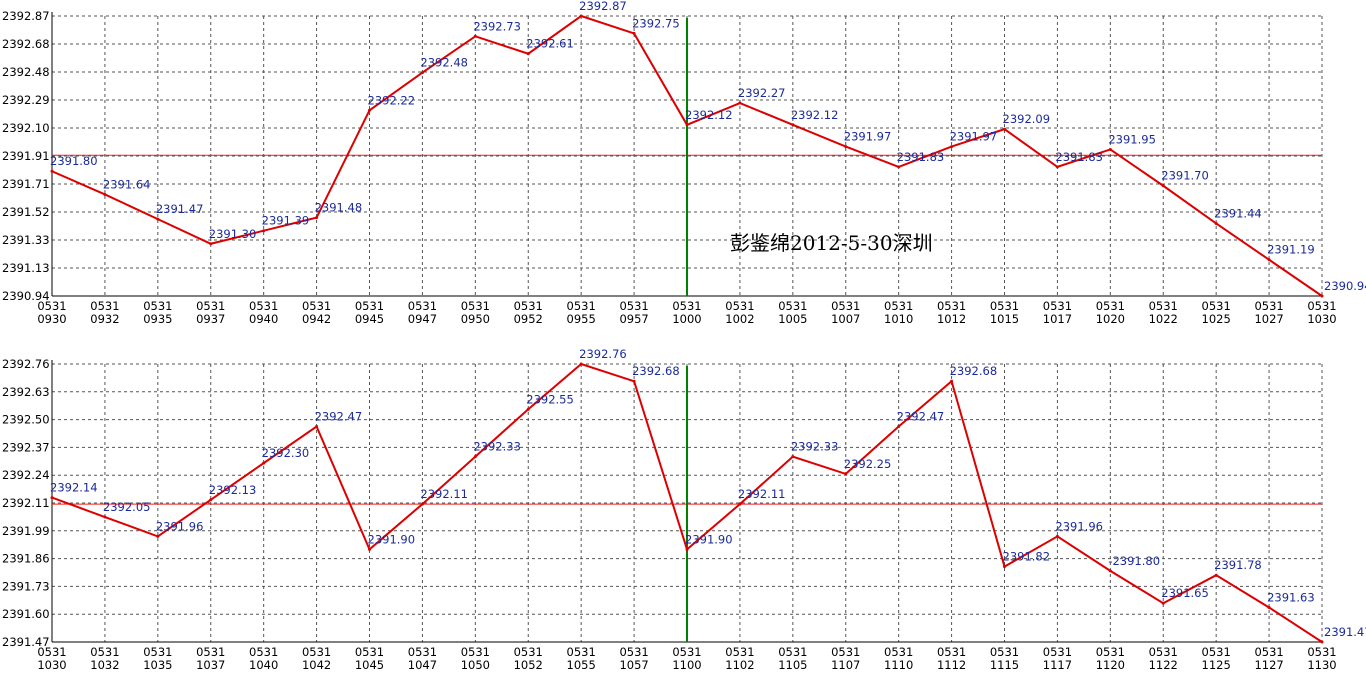 Image resolution: width=1366 pixels, height=697 pixels. What do you see at coordinates (444, 63) in the screenshot?
I see `data-label: 2392.48` at bounding box center [444, 63].